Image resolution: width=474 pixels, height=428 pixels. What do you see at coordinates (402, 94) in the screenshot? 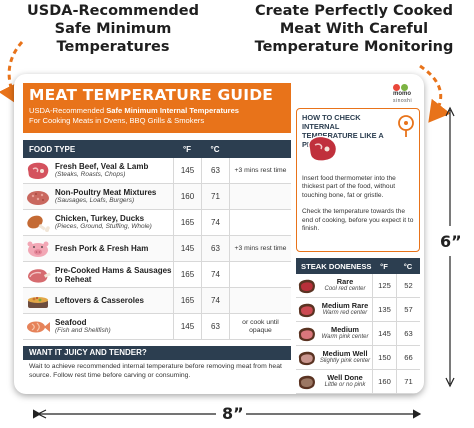
I see `brand-name: momo` at bounding box center [402, 94].